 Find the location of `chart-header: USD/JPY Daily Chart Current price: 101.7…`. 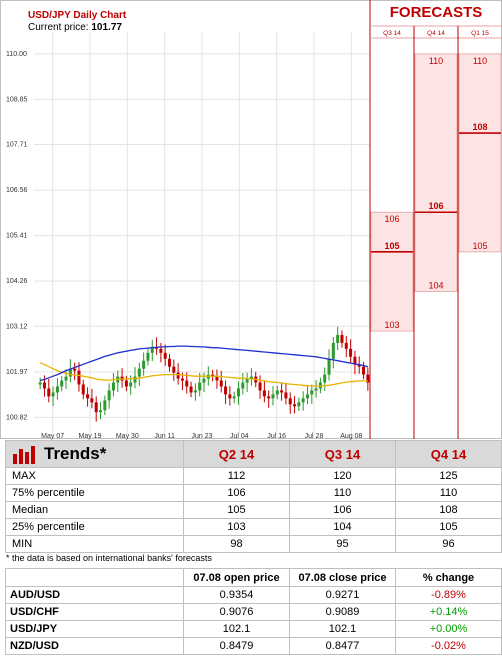

chart-header: USD/JPY Daily Chart Current price: 101.7… is located at coordinates (77, 22).